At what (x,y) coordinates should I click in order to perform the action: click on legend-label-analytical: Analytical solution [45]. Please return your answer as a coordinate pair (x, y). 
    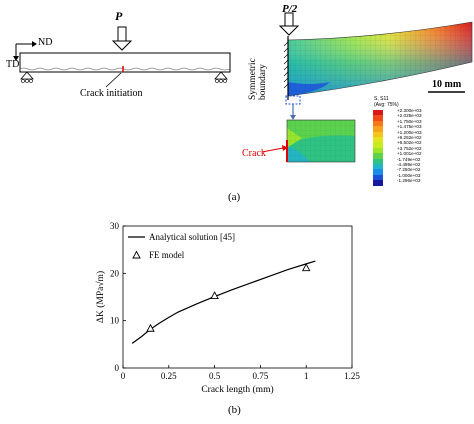
    Looking at the image, I should click on (192, 237).